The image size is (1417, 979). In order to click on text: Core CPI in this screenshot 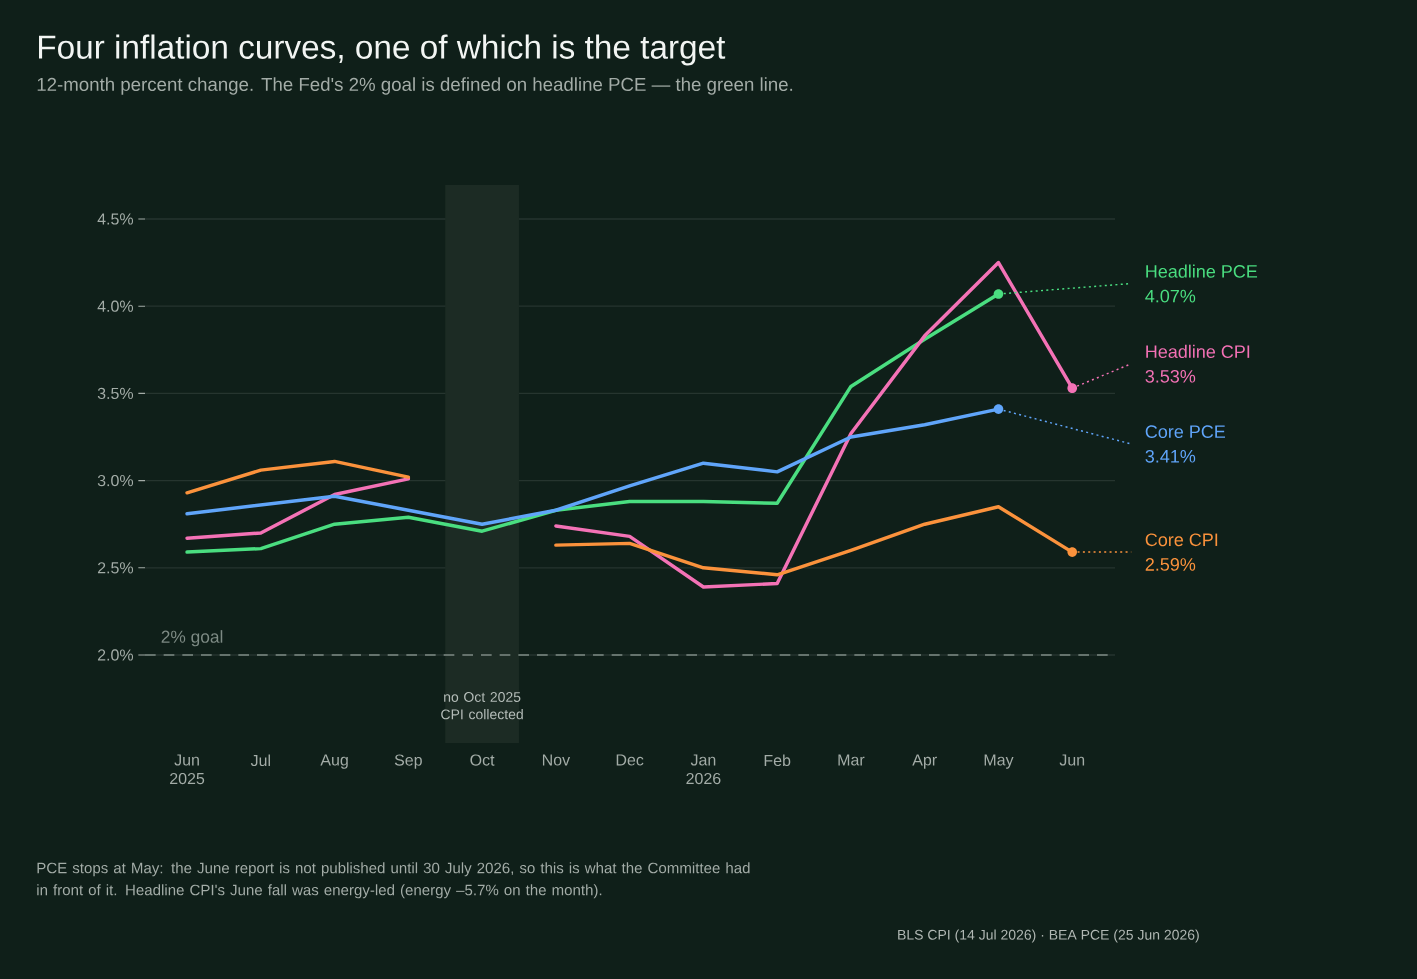, I will do `click(1181, 540)`.